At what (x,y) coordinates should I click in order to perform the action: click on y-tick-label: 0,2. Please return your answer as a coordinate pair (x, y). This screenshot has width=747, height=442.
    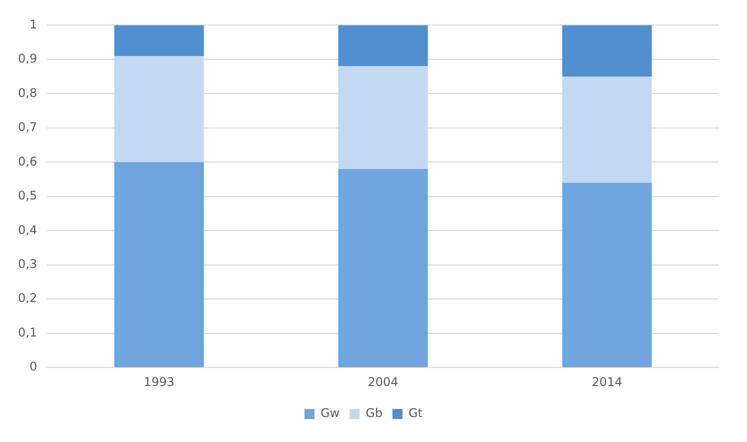
    Looking at the image, I should click on (28, 298).